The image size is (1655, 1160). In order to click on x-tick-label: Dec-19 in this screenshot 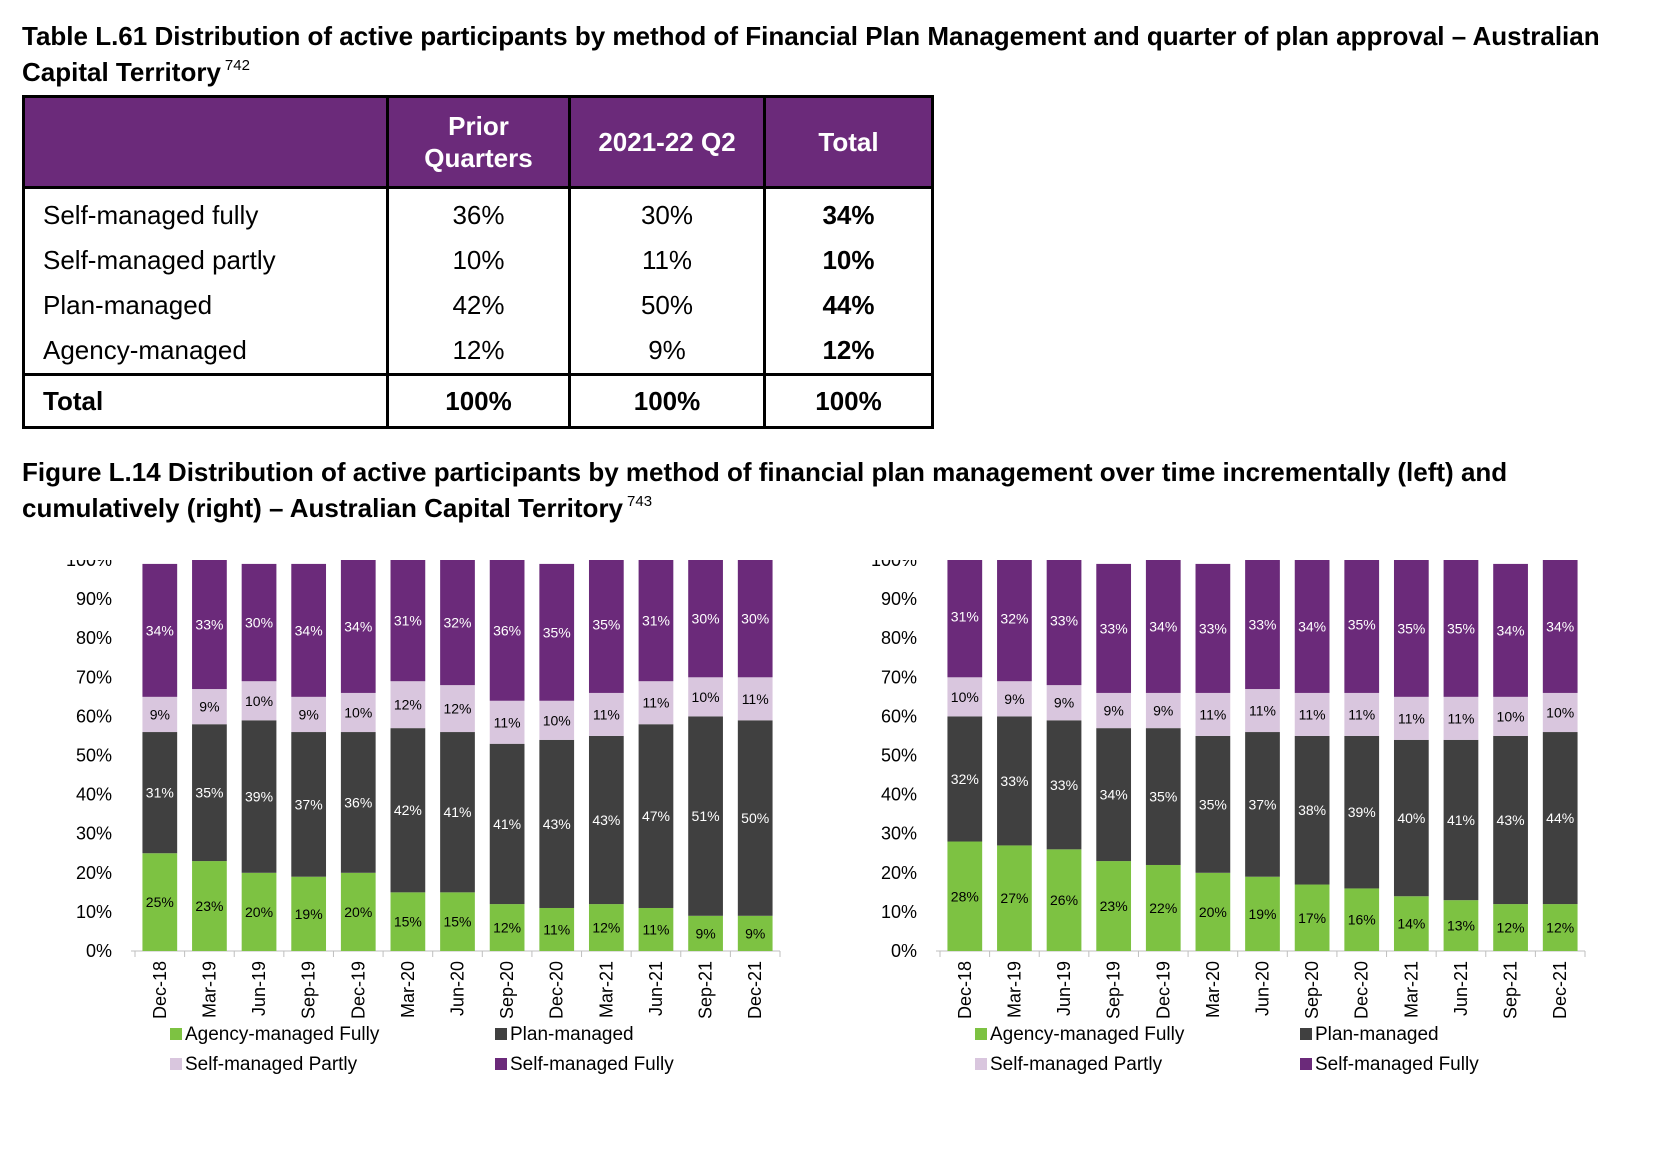, I will do `click(1163, 990)`.